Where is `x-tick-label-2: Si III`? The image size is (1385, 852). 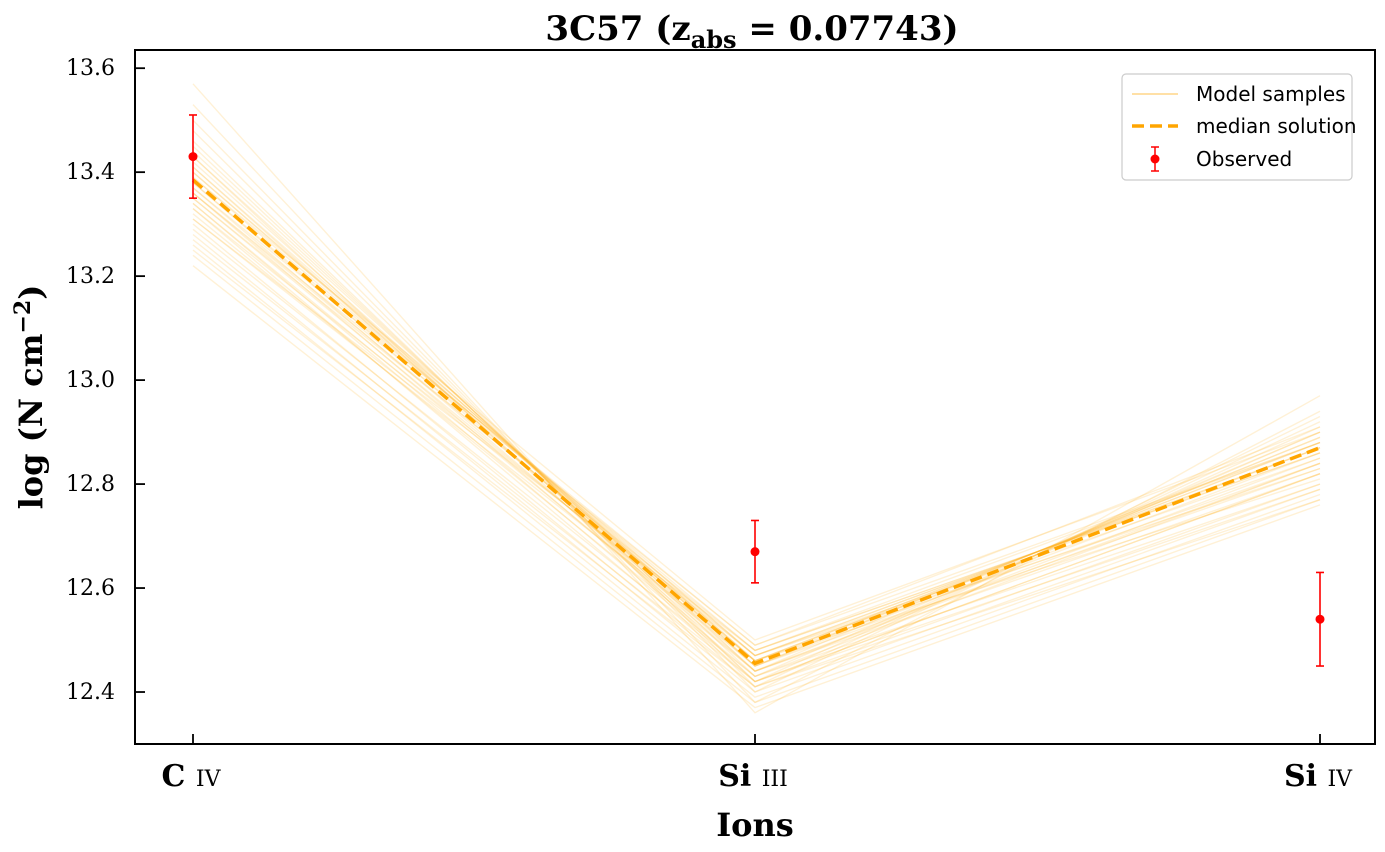 x-tick-label-2: Si III is located at coordinates (753, 776).